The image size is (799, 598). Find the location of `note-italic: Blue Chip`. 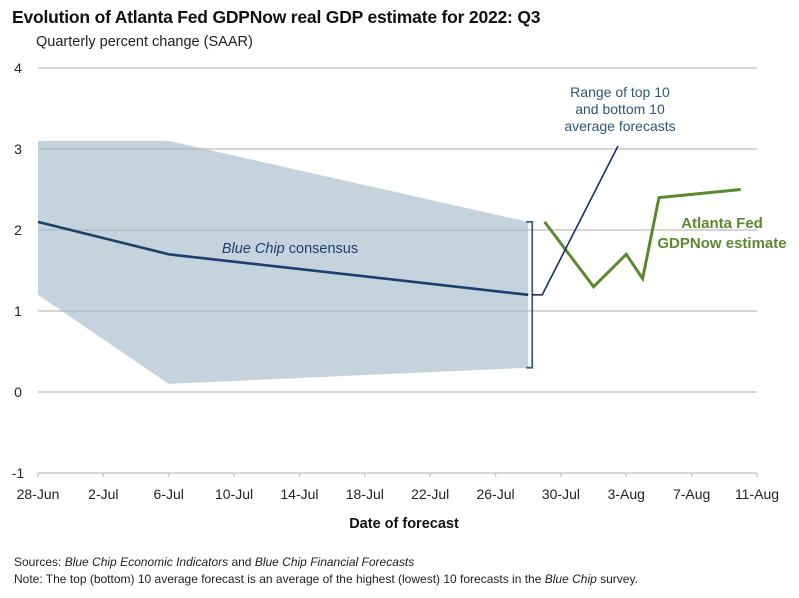

note-italic: Blue Chip is located at coordinates (570, 579).